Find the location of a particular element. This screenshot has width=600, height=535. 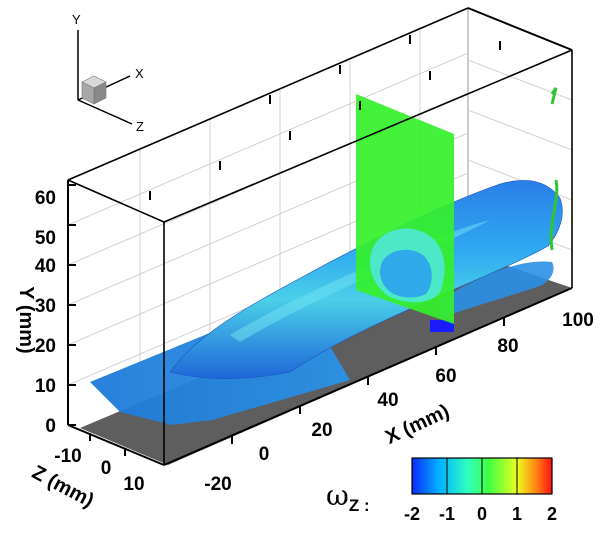

z-tick-minus10: -10 is located at coordinates (67, 456).